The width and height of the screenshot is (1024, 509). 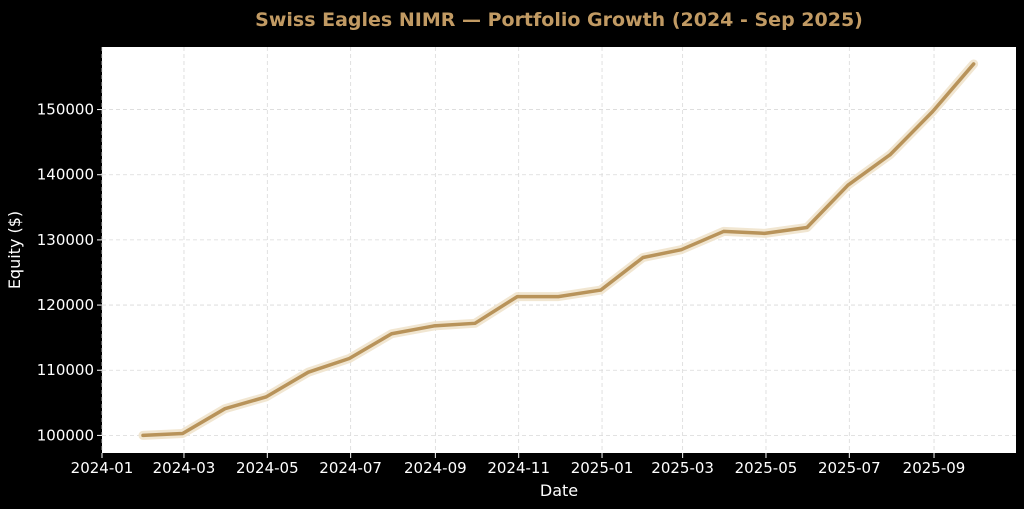 I want to click on x-axis-label: Date, so click(x=559, y=490).